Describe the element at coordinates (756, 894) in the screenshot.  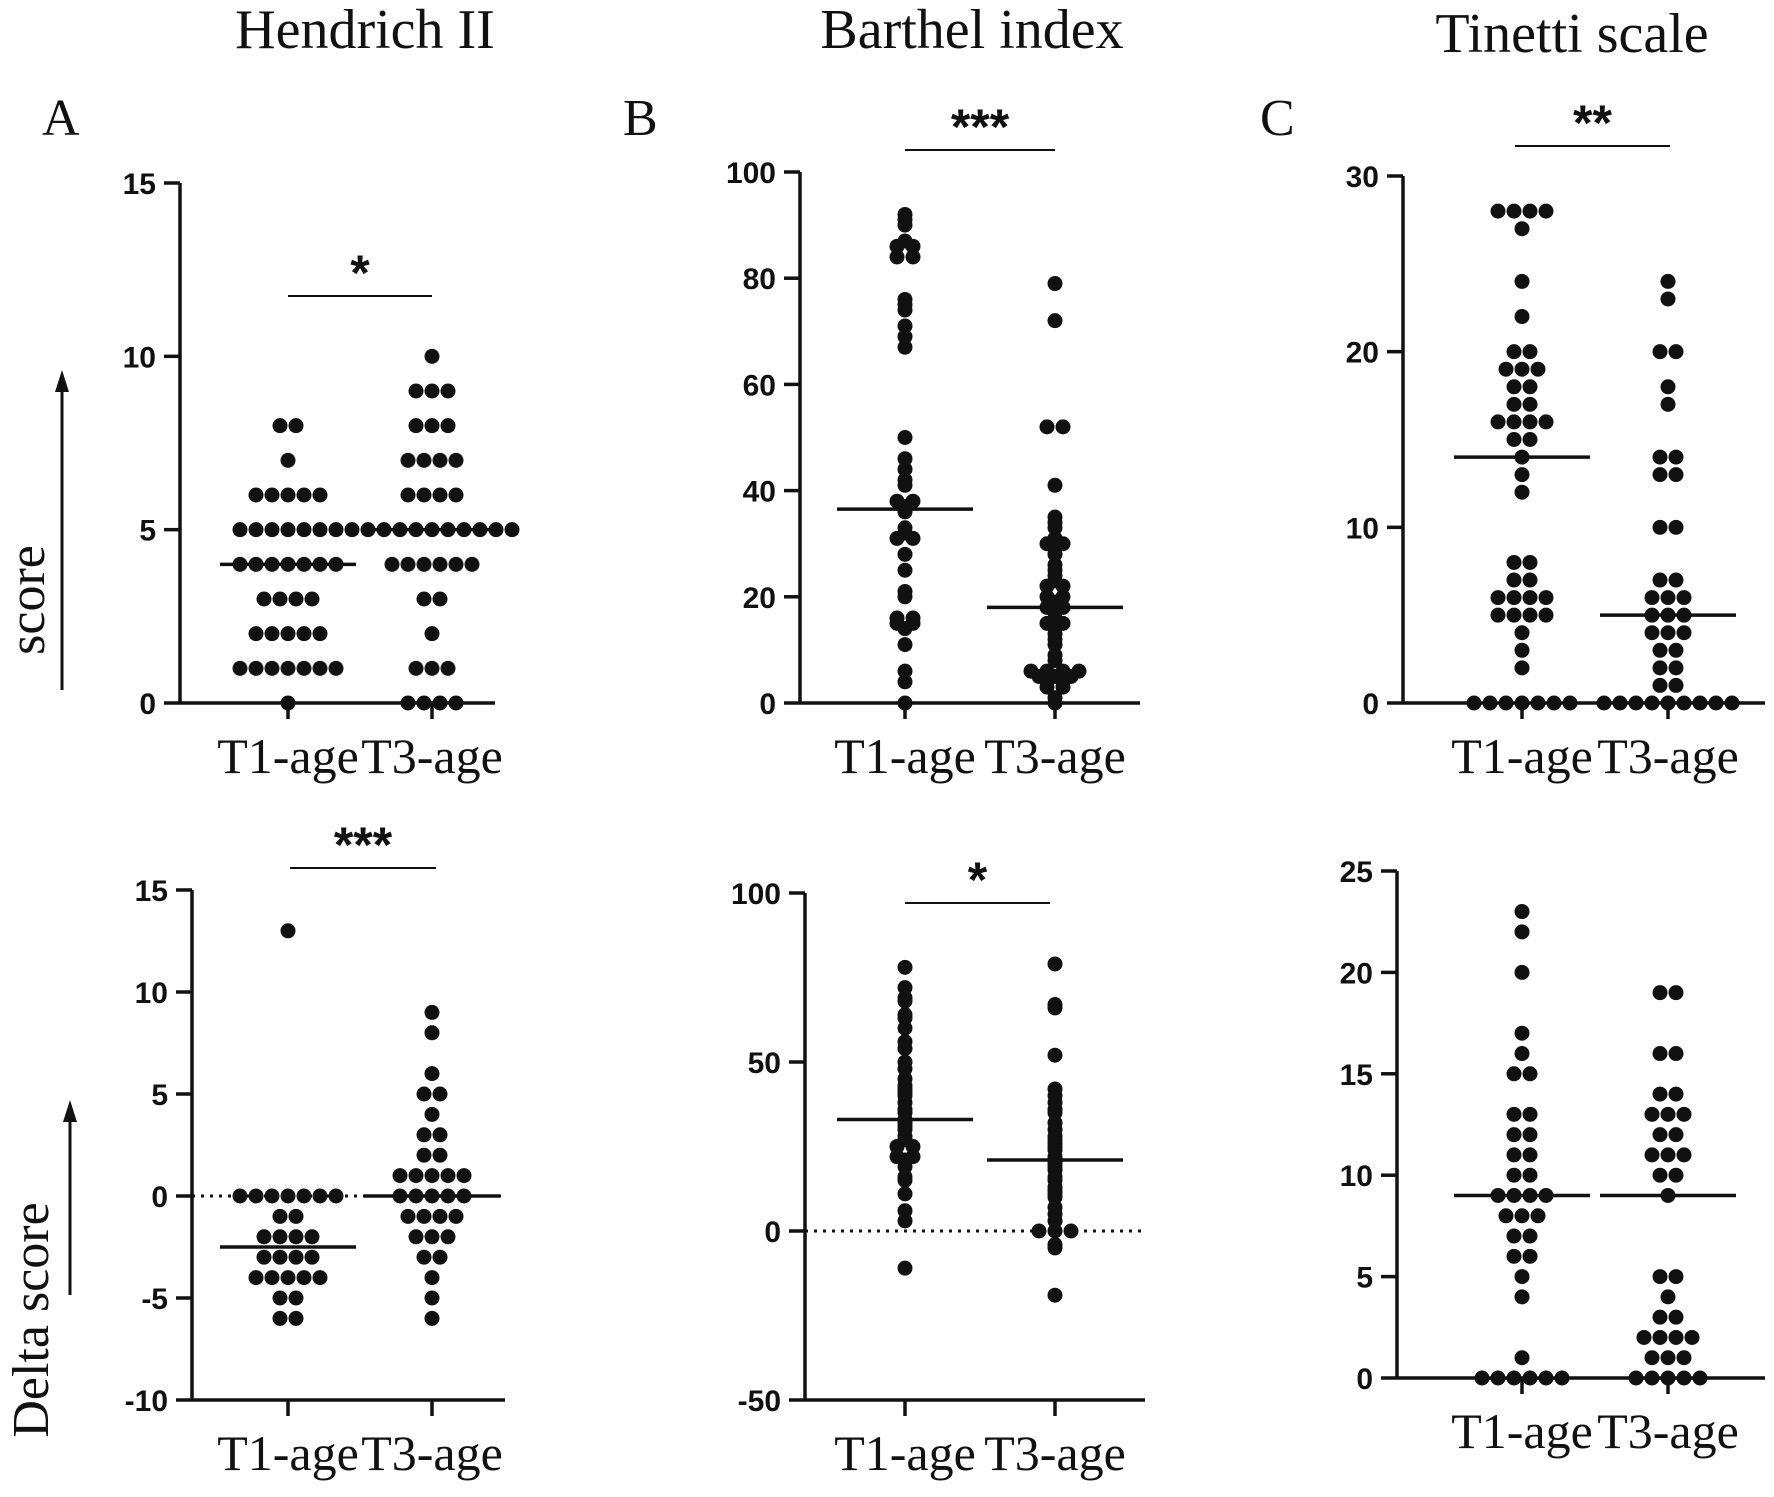
I see `y-tick-label: 100` at that location.